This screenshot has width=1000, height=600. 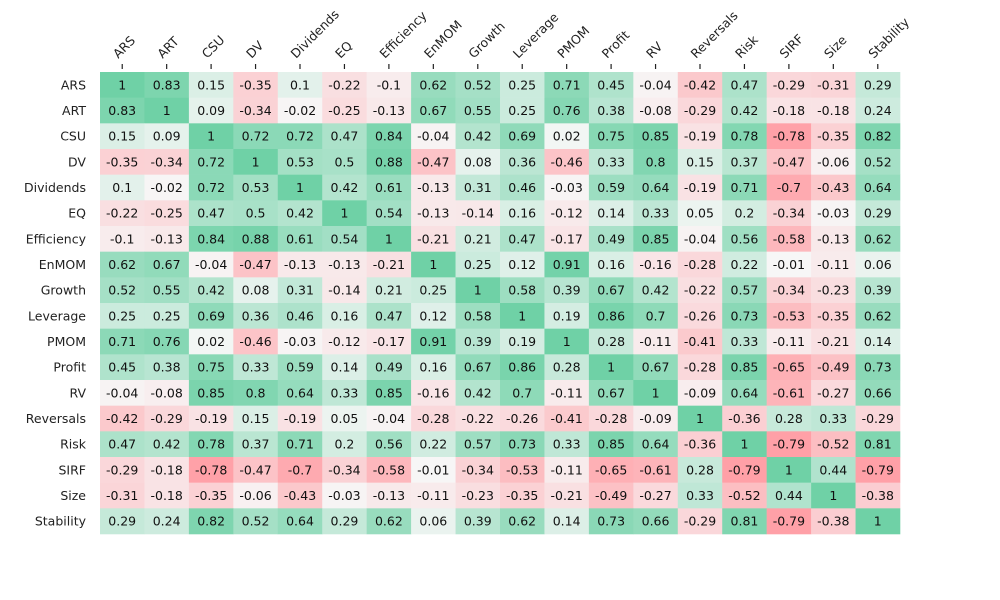 What do you see at coordinates (256, 290) in the screenshot?
I see `heatmap-cell-growth-dv` at bounding box center [256, 290].